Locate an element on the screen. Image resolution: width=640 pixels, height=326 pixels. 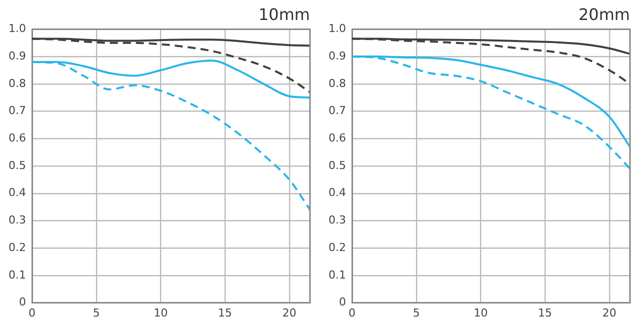
chart-title: 20mm is located at coordinates (604, 14).